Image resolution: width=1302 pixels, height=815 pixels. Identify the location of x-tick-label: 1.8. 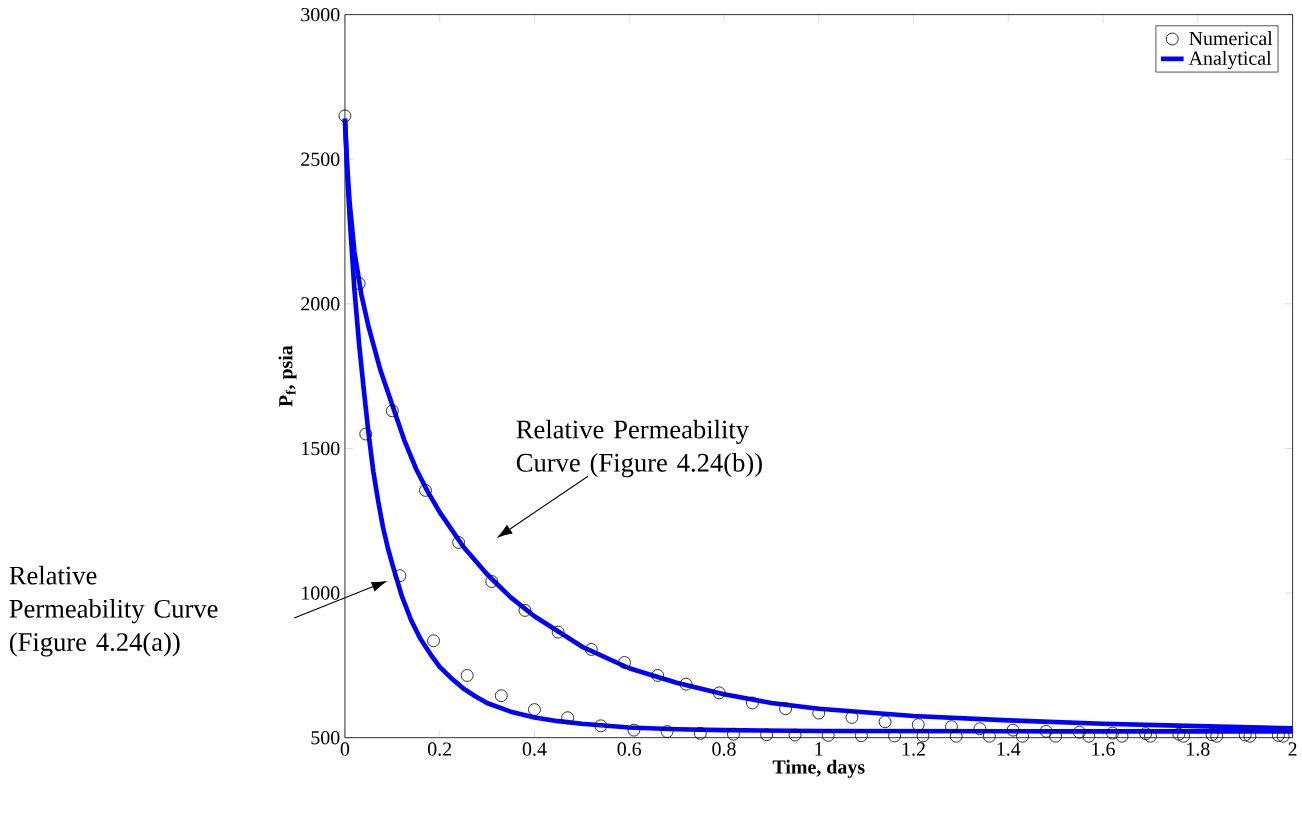
(1198, 749).